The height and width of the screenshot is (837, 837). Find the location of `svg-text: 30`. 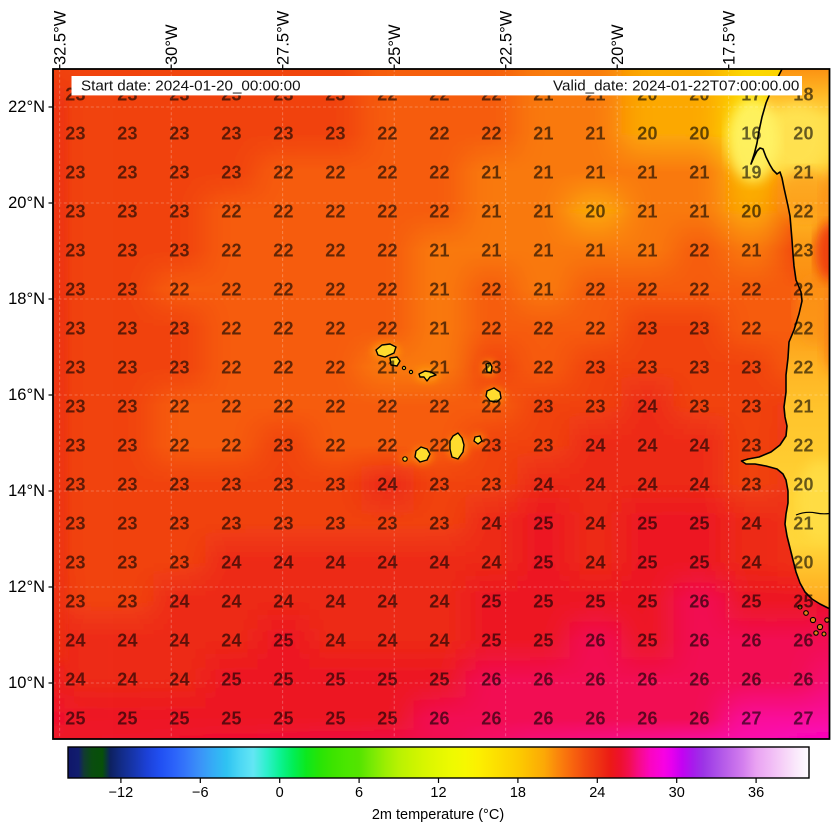

svg-text: 30 is located at coordinates (677, 793).